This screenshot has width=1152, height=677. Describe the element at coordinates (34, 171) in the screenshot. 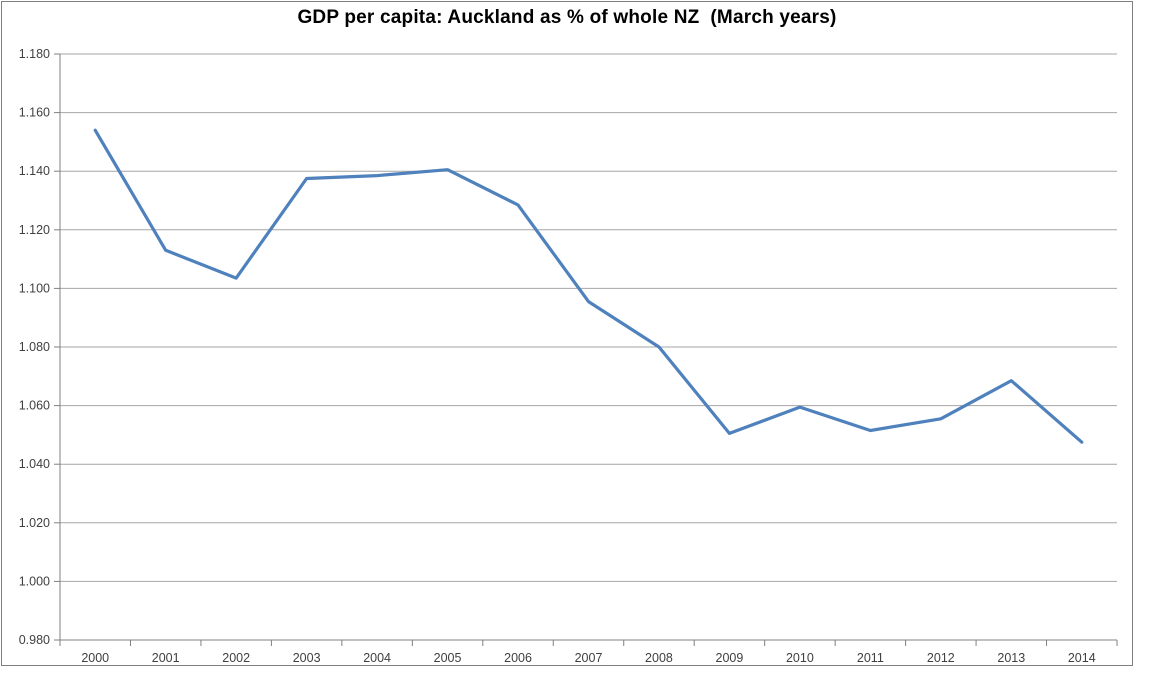

I see `y-tick-label: 1.140` at that location.